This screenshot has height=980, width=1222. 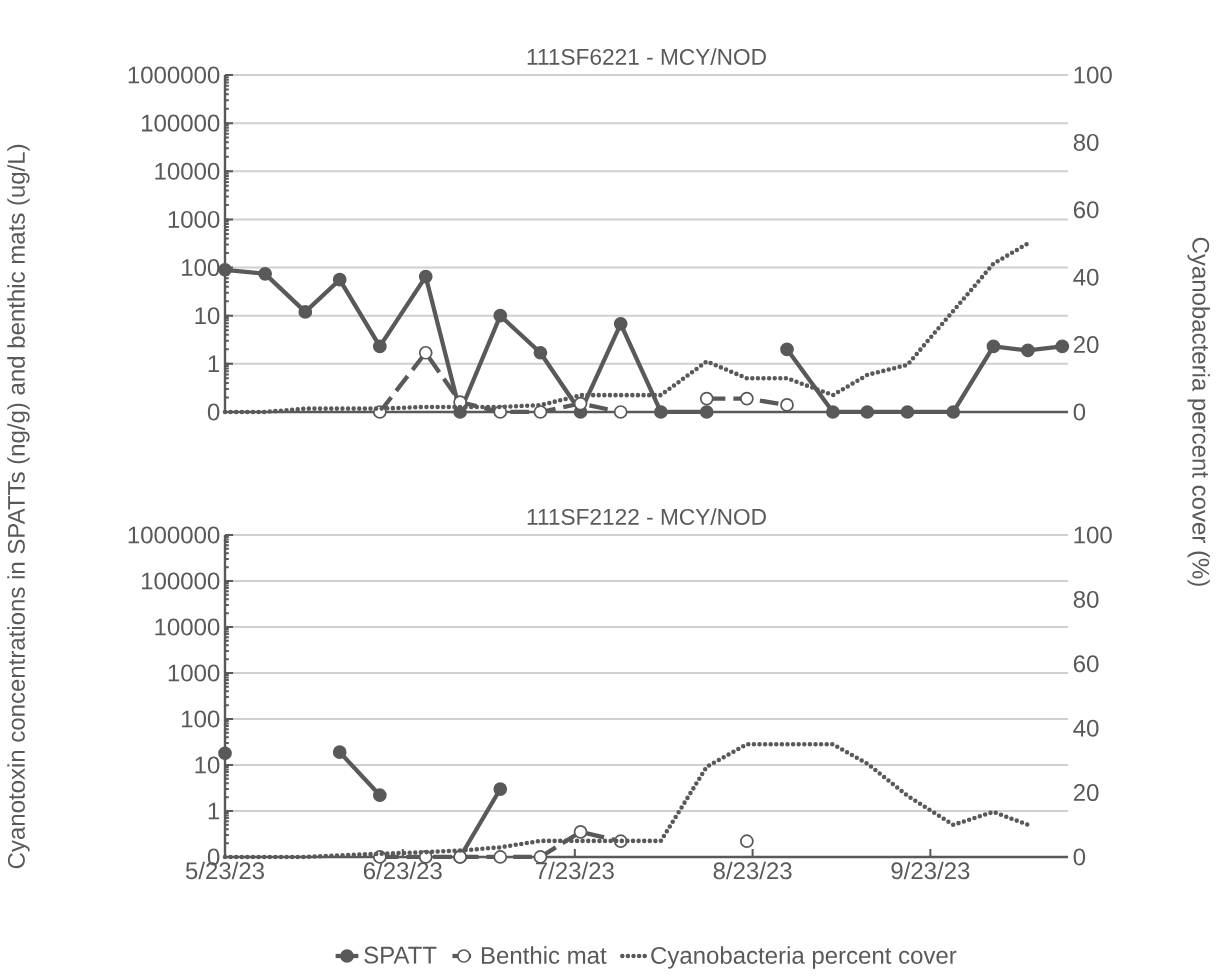 What do you see at coordinates (752, 870) in the screenshot?
I see `x-tick-label: 8/23/23` at bounding box center [752, 870].